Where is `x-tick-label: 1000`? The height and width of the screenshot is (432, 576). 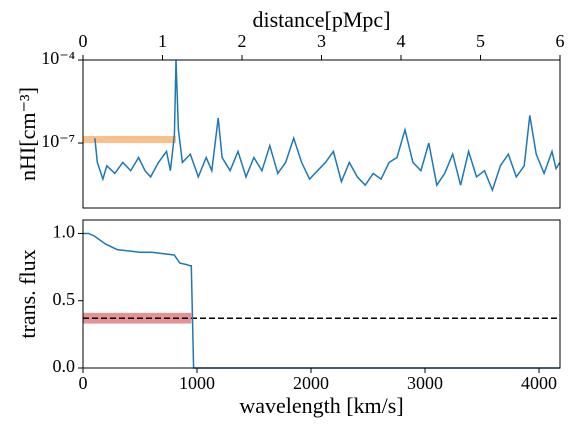 x-tick-label: 1000 is located at coordinates (197, 383).